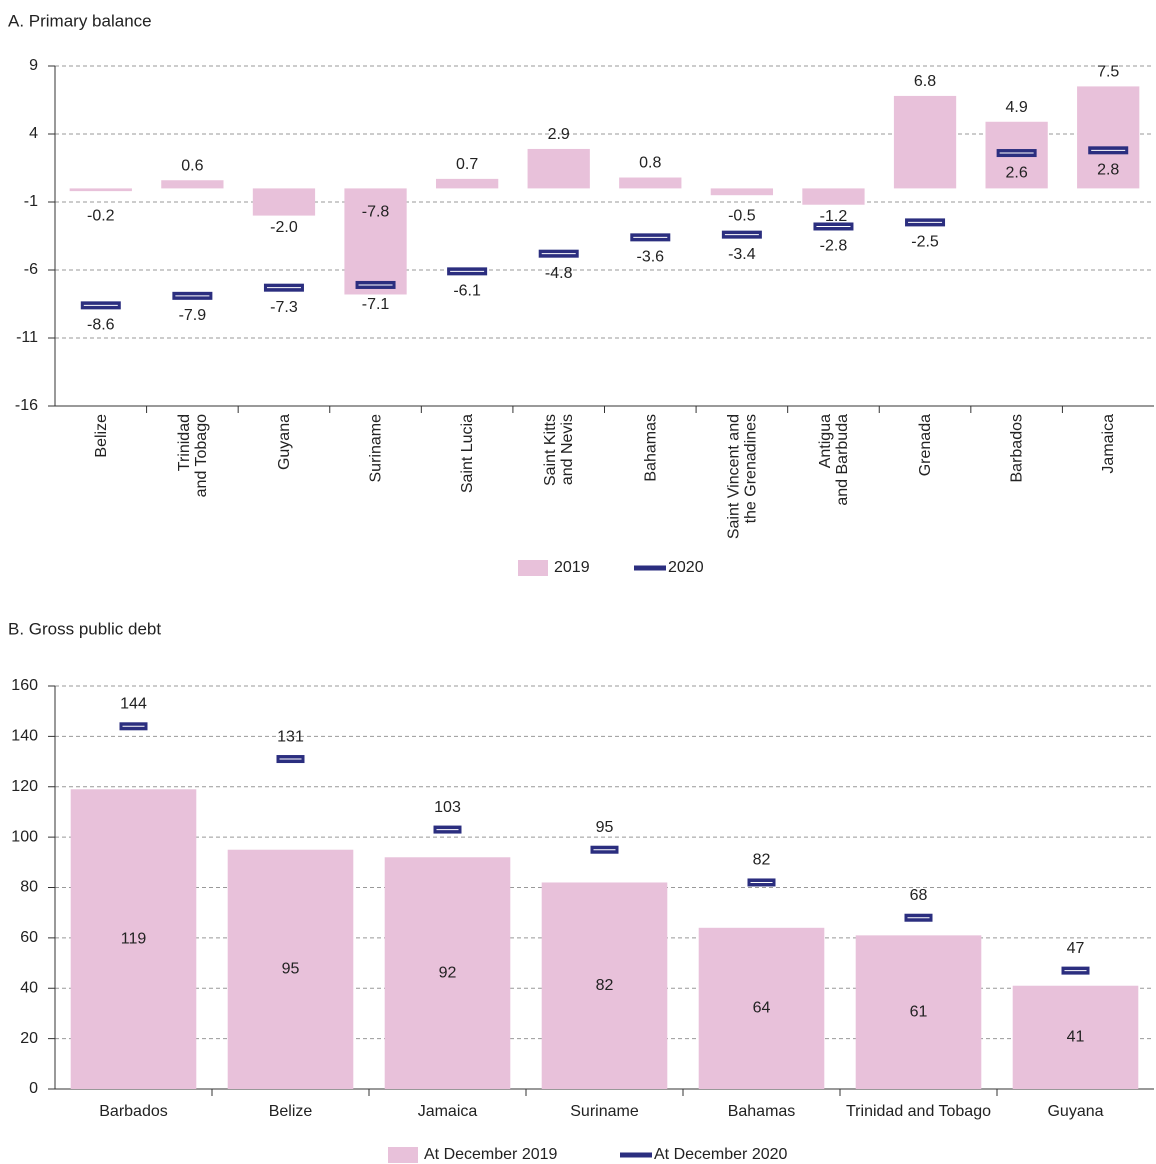 Image resolution: width=1156 pixels, height=1164 pixels. What do you see at coordinates (919, 895) in the screenshot?
I see `data-label: 68` at bounding box center [919, 895].